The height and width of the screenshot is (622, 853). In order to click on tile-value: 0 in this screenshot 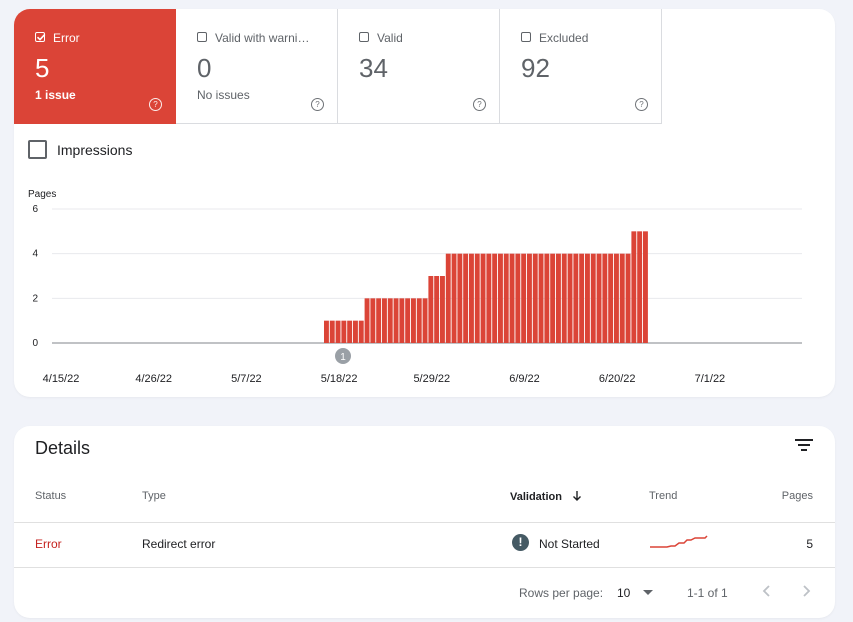, I will do `click(204, 68)`.